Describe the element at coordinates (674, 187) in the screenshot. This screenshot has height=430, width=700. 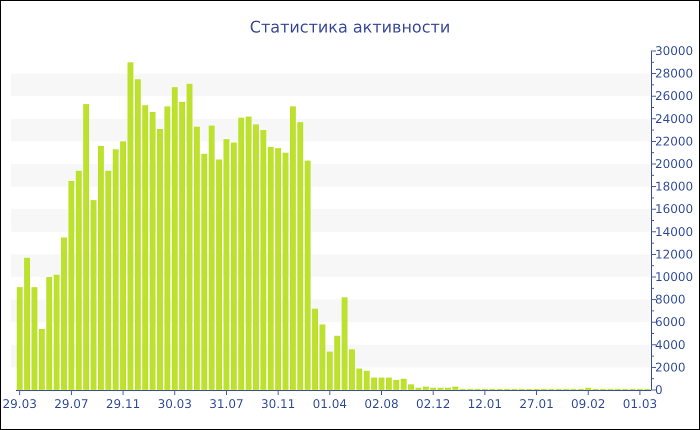
I see `y-tick-label: 18000` at that location.